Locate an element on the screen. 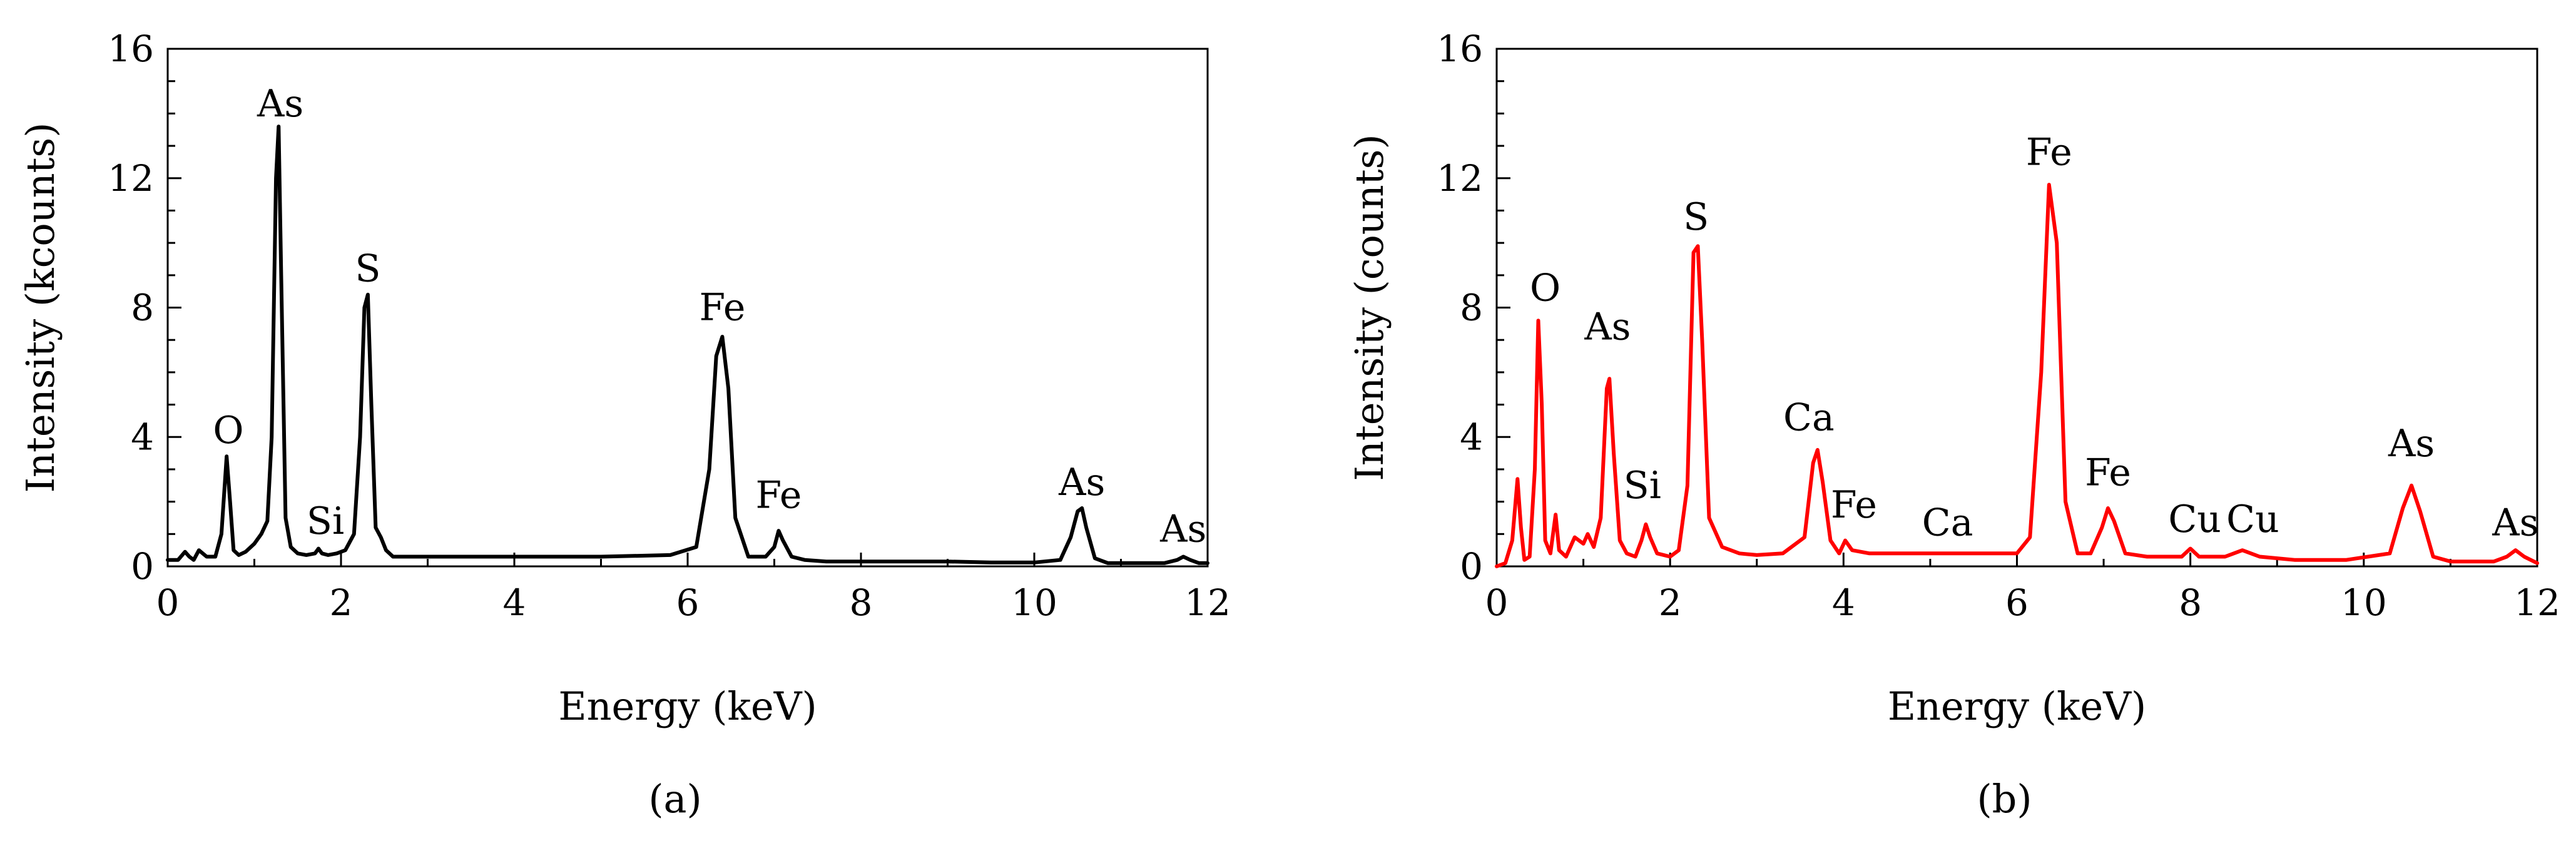 This screenshot has height=858, width=2576. x-tick-label: 8 is located at coordinates (2190, 602).